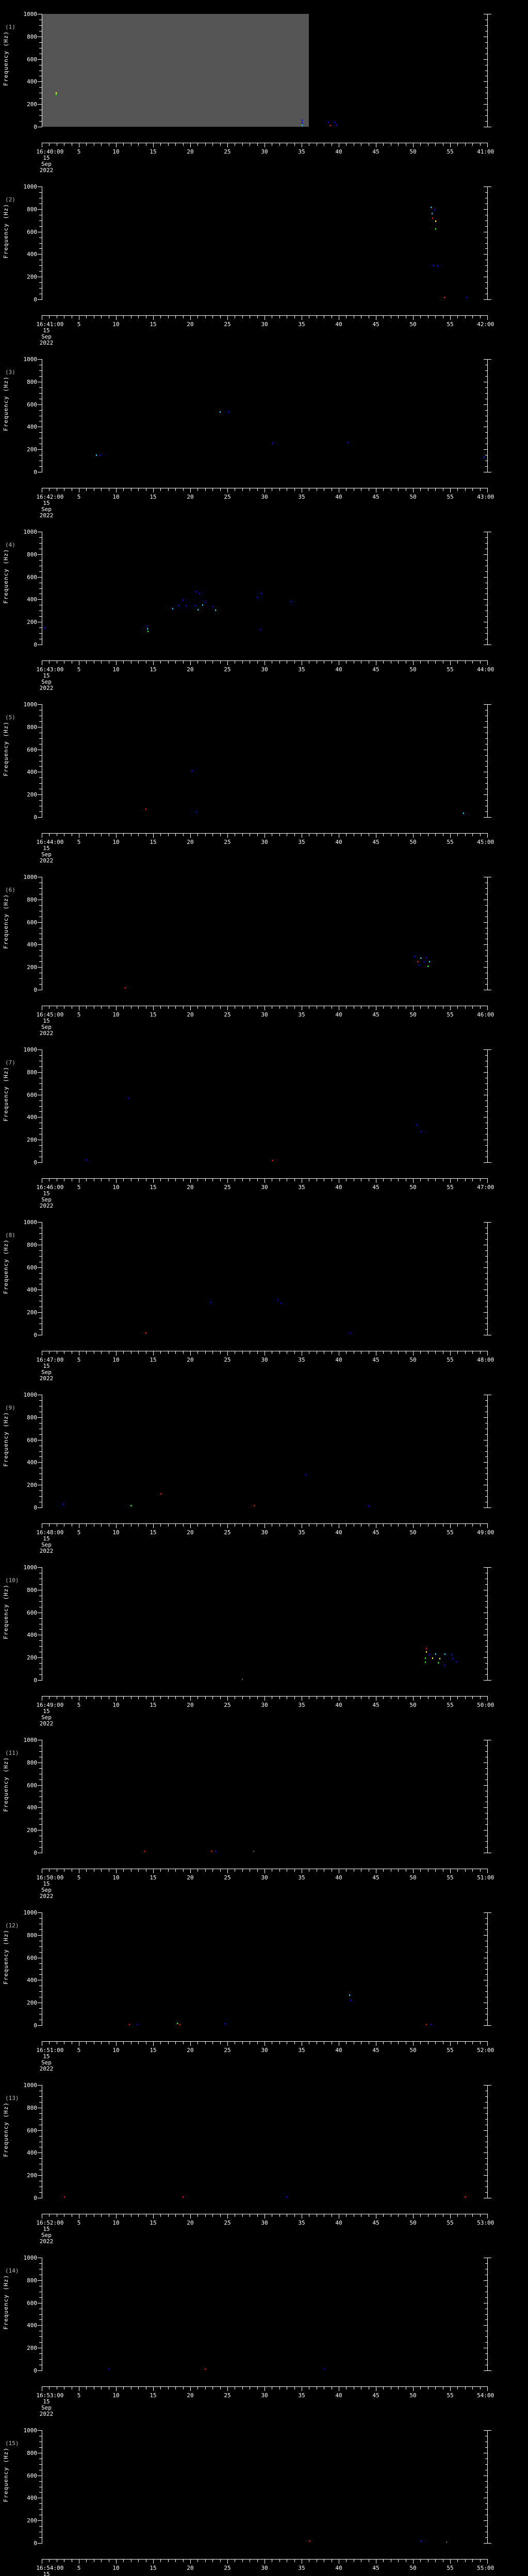  I want to click on plot-area, so click(264, 1105).